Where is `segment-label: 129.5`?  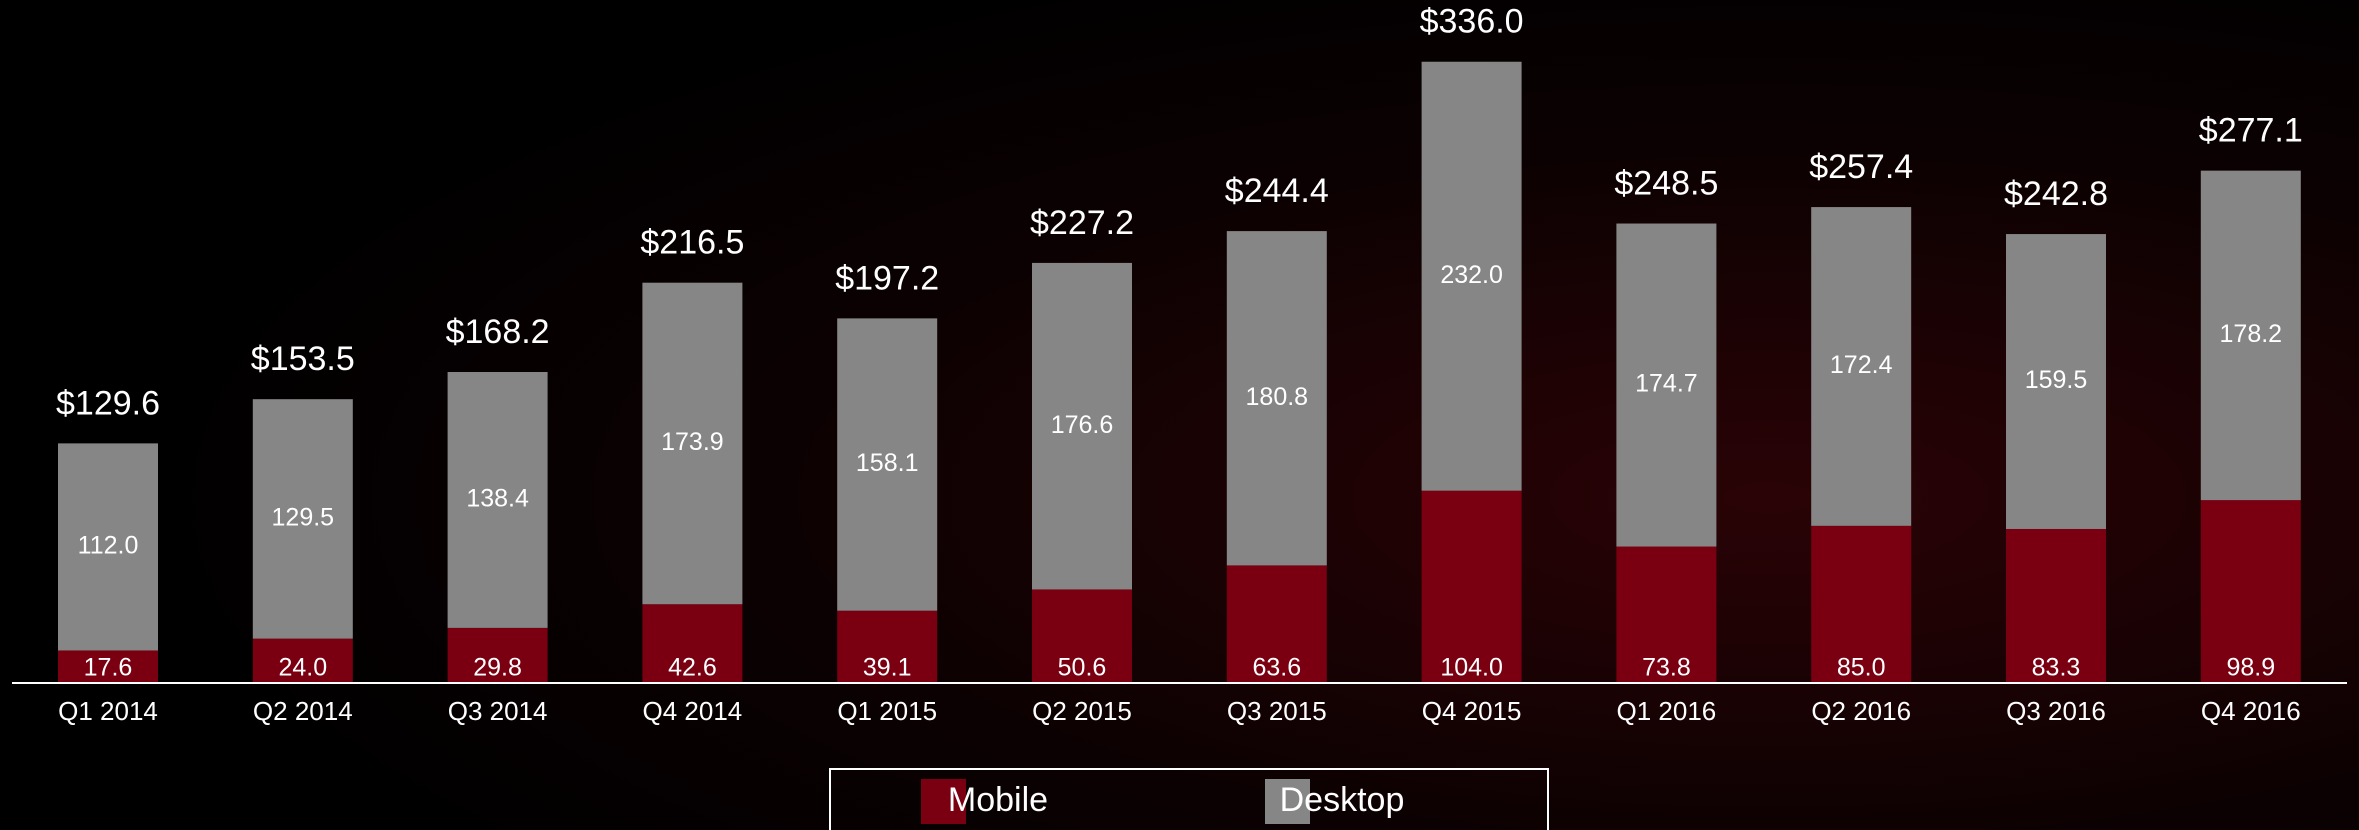 segment-label: 129.5 is located at coordinates (303, 518).